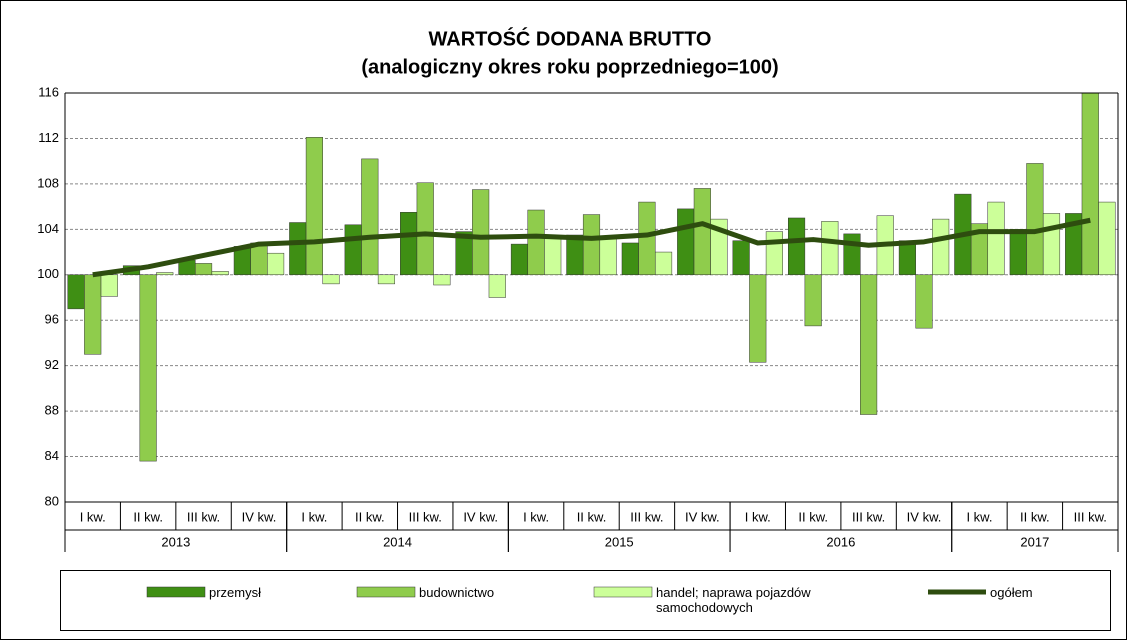 This screenshot has width=1127, height=640. I want to click on y-tick-label: 104, so click(48, 228).